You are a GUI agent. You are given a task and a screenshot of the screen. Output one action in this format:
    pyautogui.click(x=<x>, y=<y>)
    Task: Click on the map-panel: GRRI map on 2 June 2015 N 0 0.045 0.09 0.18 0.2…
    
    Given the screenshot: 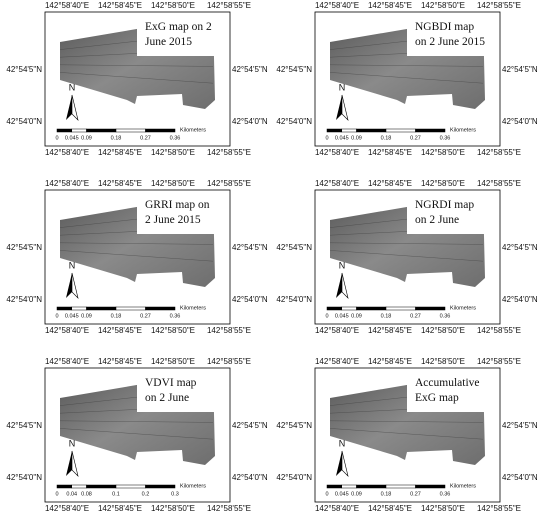 What is the action you would take?
    pyautogui.click(x=136, y=257)
    